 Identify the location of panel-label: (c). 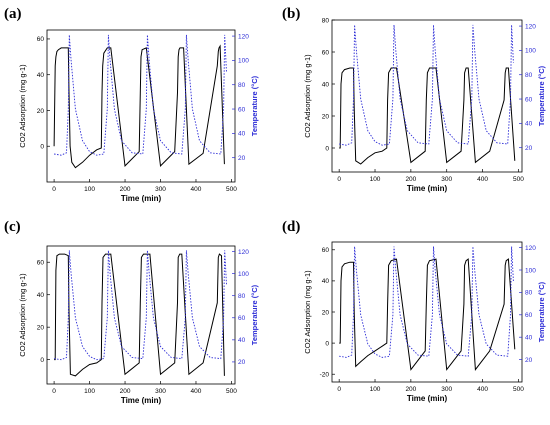
(12, 227).